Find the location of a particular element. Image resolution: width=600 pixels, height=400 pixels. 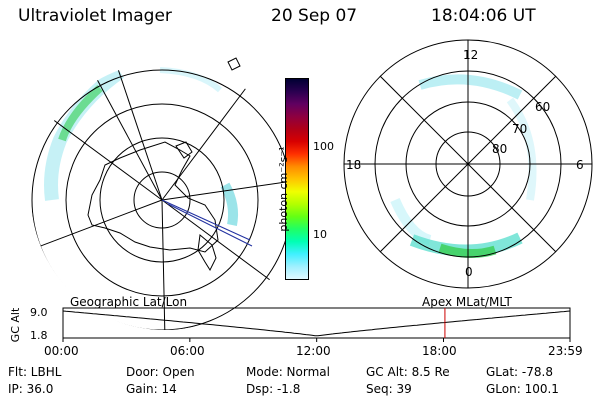

timeline-xtick-0600: 06:00 is located at coordinates (187, 351).